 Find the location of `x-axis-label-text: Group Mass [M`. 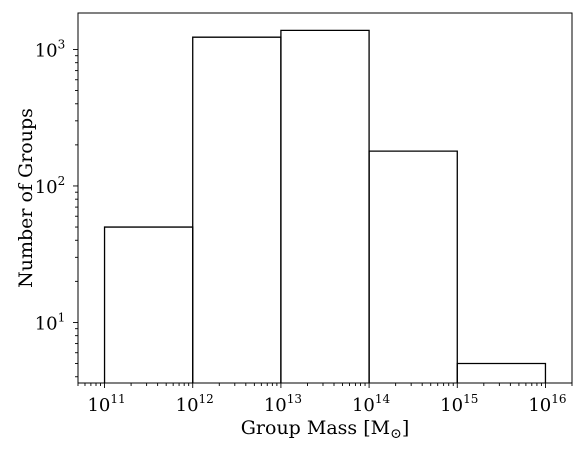

x-axis-label-text: Group Mass [M is located at coordinates (315, 428).